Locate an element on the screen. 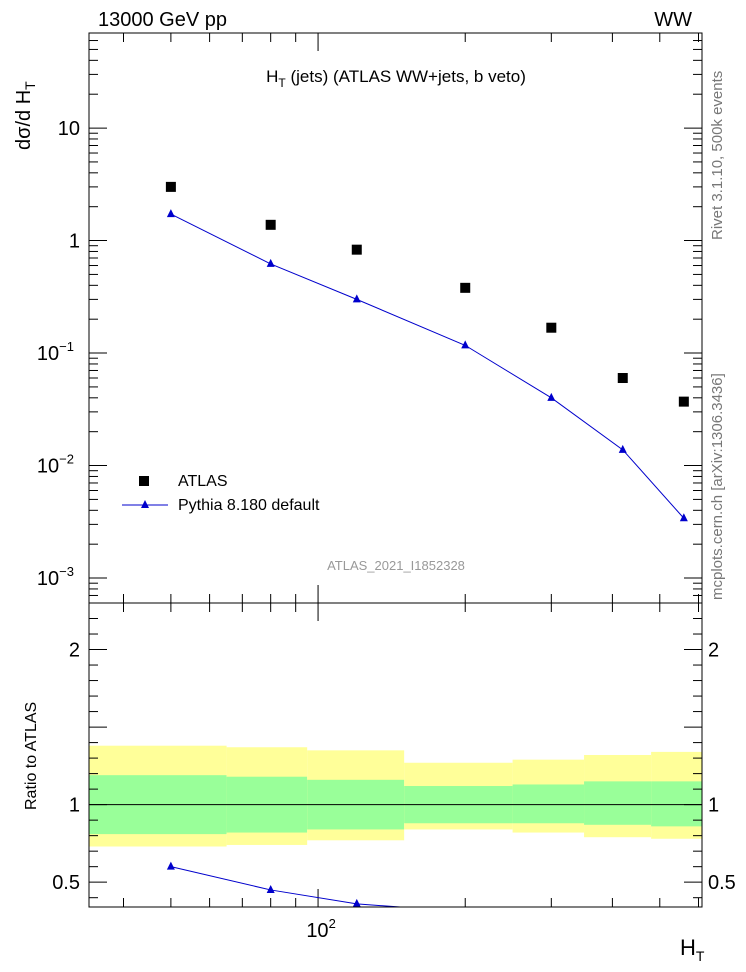 Image resolution: width=746 pixels, height=972 pixels. ratio-pythia-line is located at coordinates (289, 886).